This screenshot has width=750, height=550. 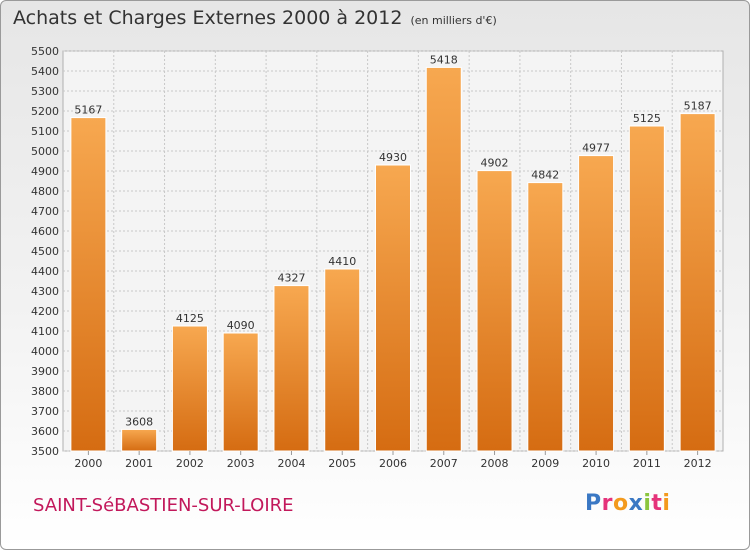 What do you see at coordinates (45, 311) in the screenshot?
I see `y-tick-label: 4200` at bounding box center [45, 311].